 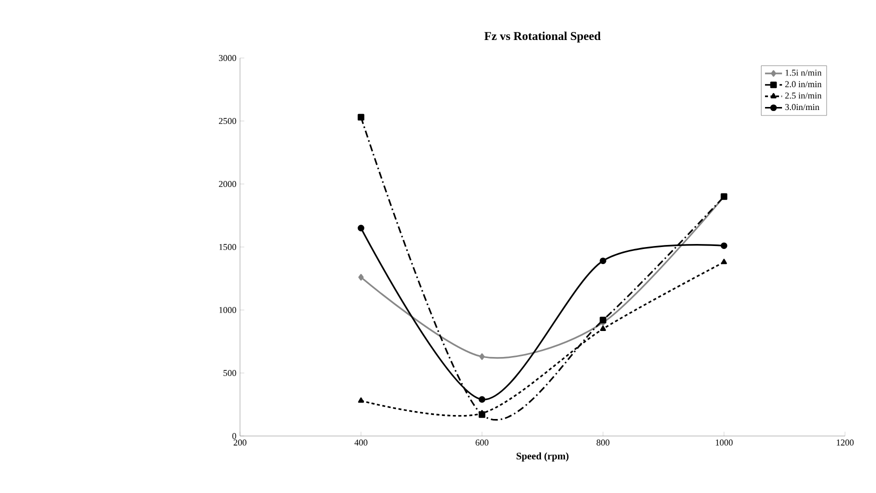 What do you see at coordinates (724, 443) in the screenshot?
I see `x-tick-label: 1000` at bounding box center [724, 443].